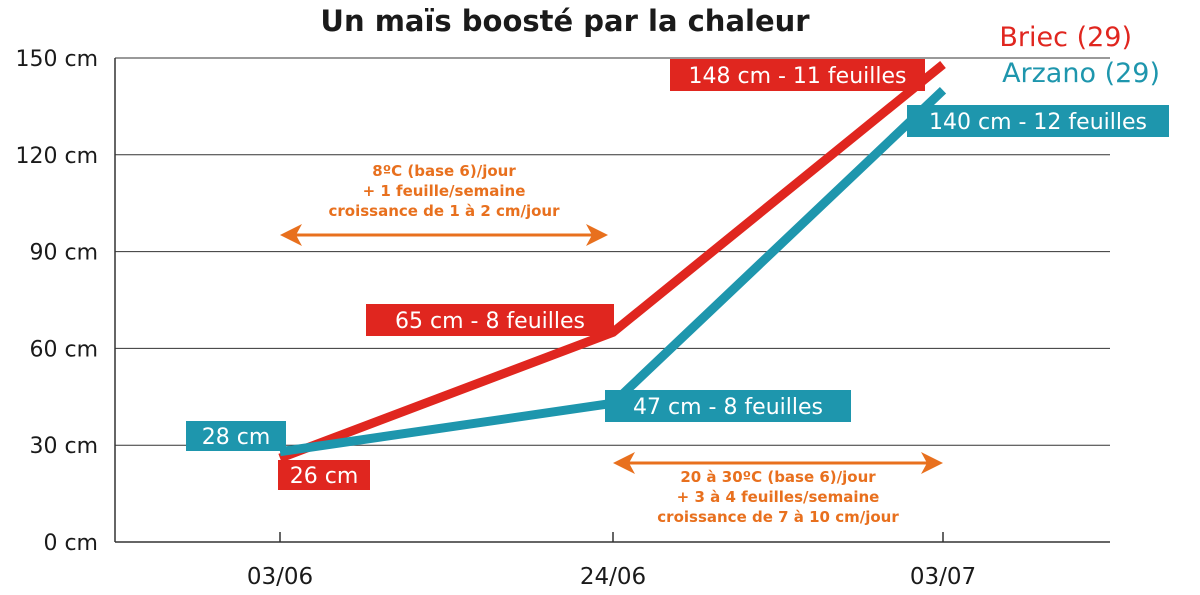  Describe the element at coordinates (63, 253) in the screenshot. I see `y-tick-label: 90 cm` at that location.